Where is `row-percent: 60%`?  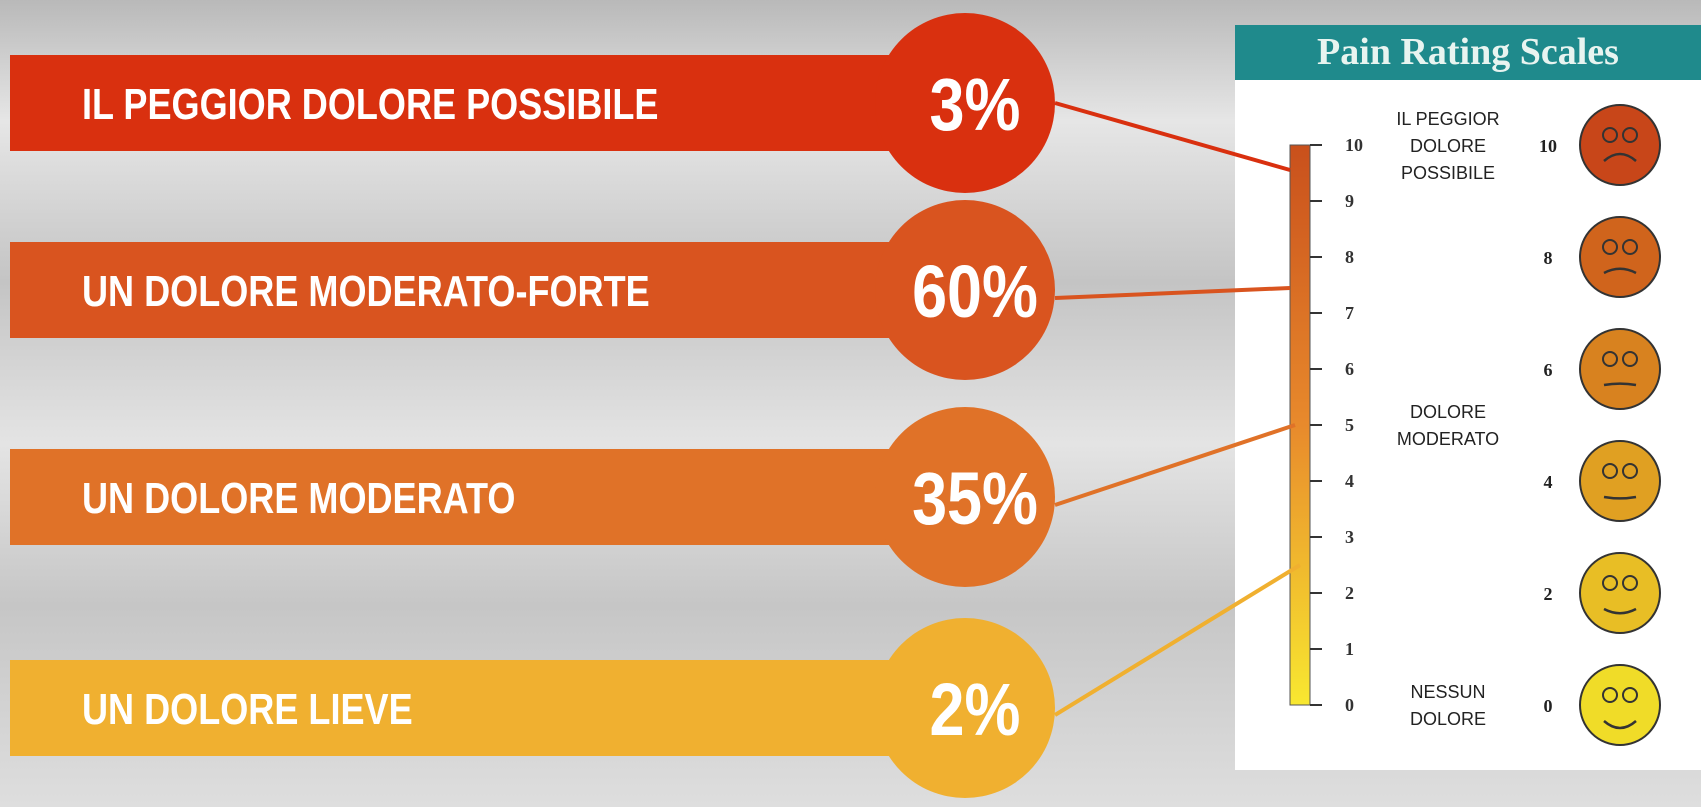
row-percent: 60% is located at coordinates (975, 291).